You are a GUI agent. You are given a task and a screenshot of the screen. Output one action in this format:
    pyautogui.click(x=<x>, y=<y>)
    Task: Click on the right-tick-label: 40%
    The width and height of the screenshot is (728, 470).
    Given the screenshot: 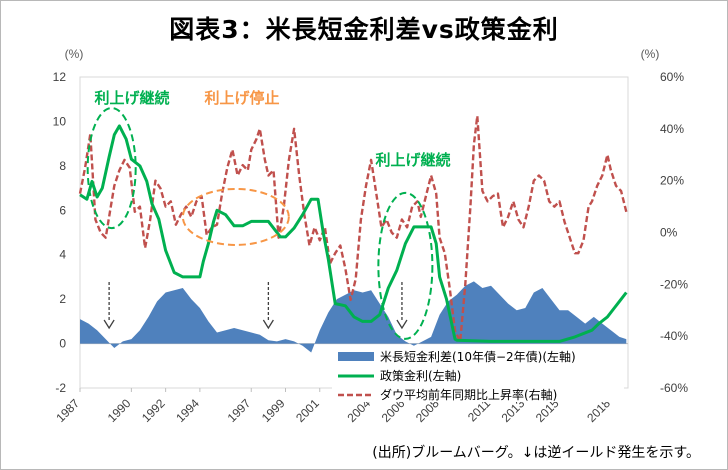 What is the action you would take?
    pyautogui.click(x=672, y=129)
    